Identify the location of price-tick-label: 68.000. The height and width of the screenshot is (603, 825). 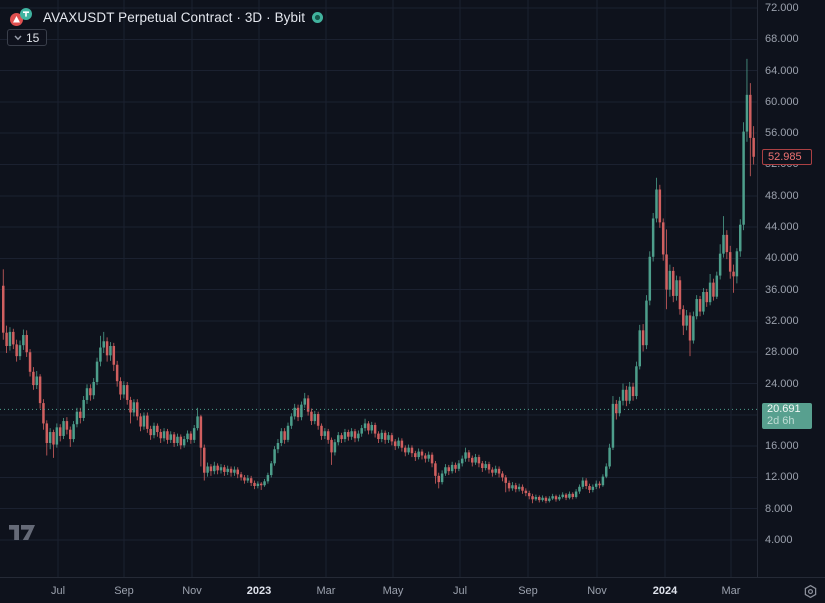
(782, 39).